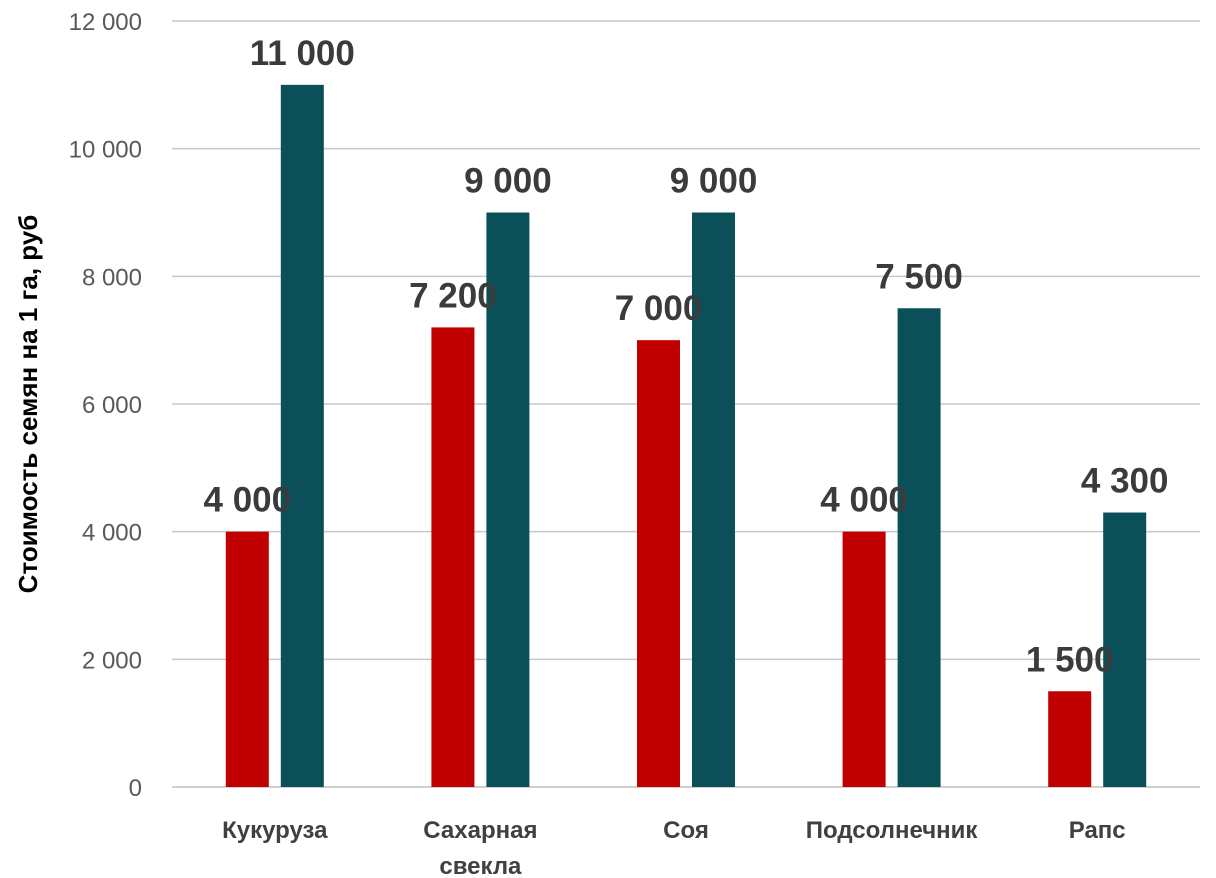  Describe the element at coordinates (112, 277) in the screenshot. I see `y-tick-label: 8 000` at that location.